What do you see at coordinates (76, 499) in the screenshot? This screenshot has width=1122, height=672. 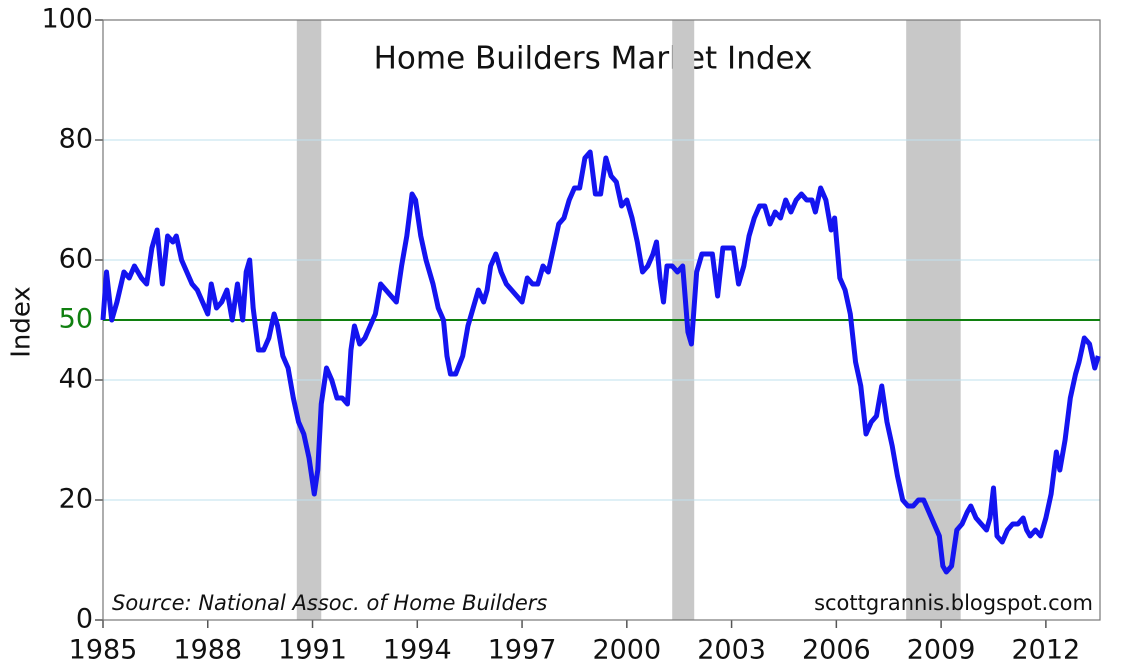 I see `y-tick-label: 20` at bounding box center [76, 499].